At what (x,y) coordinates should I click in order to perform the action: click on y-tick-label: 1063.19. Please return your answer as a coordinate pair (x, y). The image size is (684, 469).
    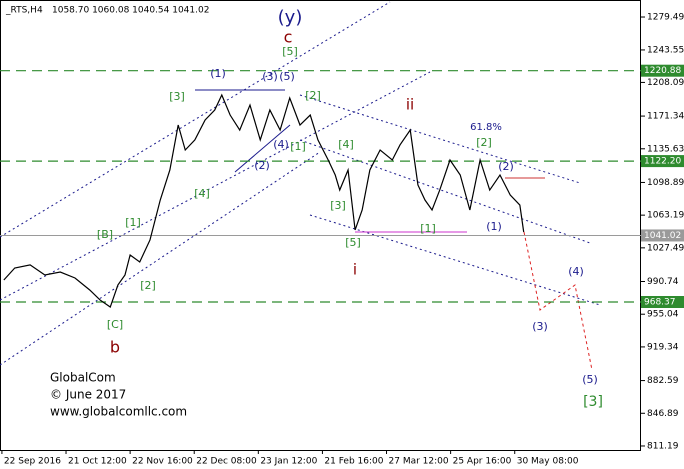
    Looking at the image, I should click on (665, 216).